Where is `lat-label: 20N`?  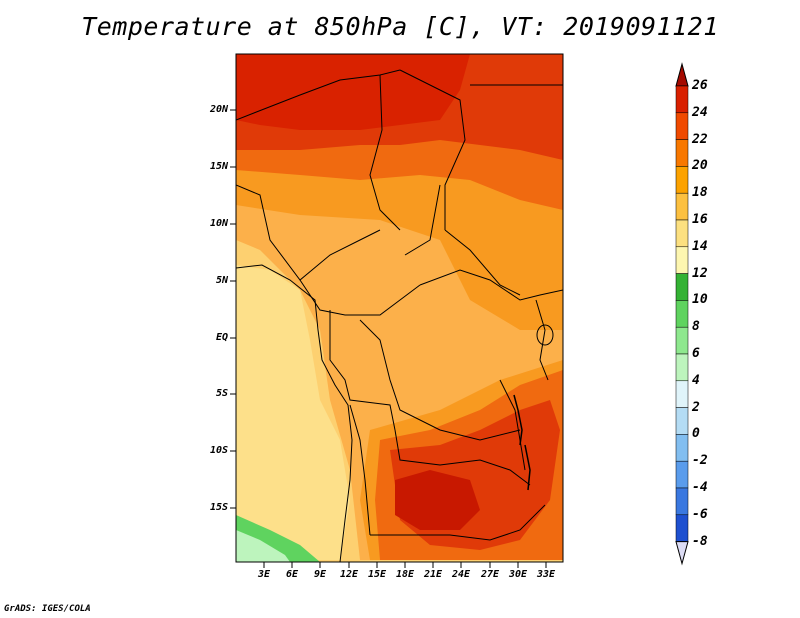 lat-label: 20N is located at coordinates (218, 109).